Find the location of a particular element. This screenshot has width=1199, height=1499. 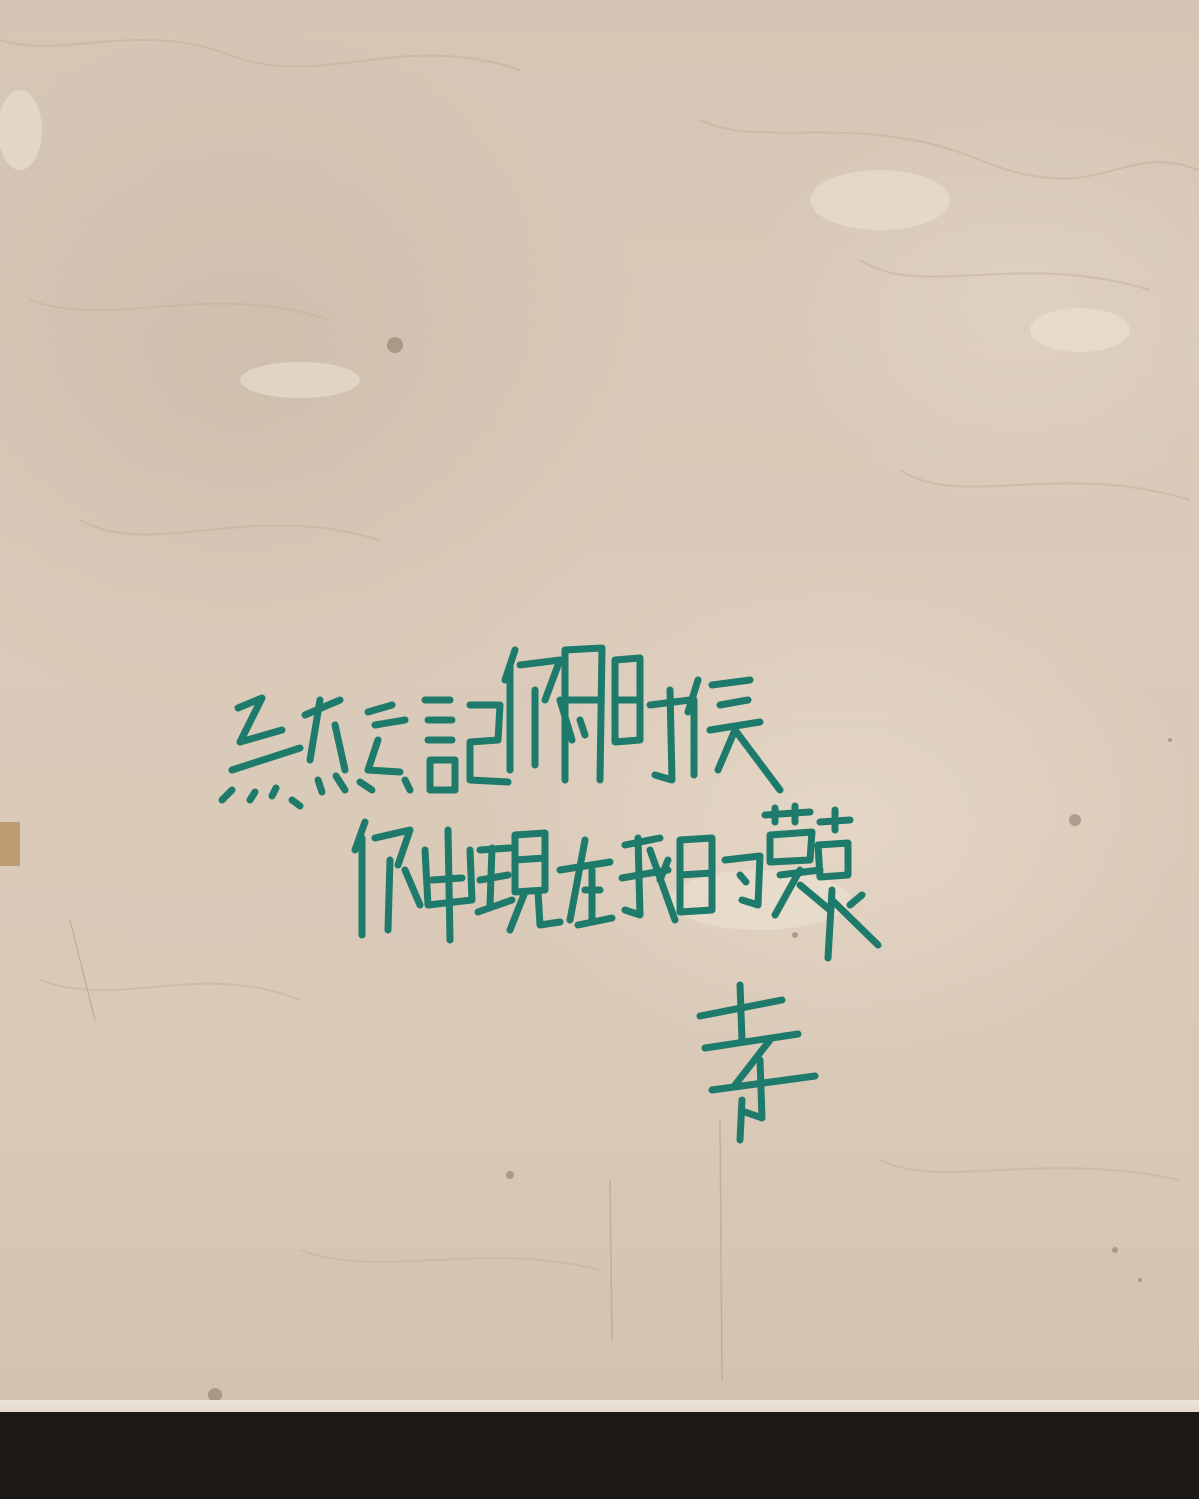

tape-residue is located at coordinates (10, 844).